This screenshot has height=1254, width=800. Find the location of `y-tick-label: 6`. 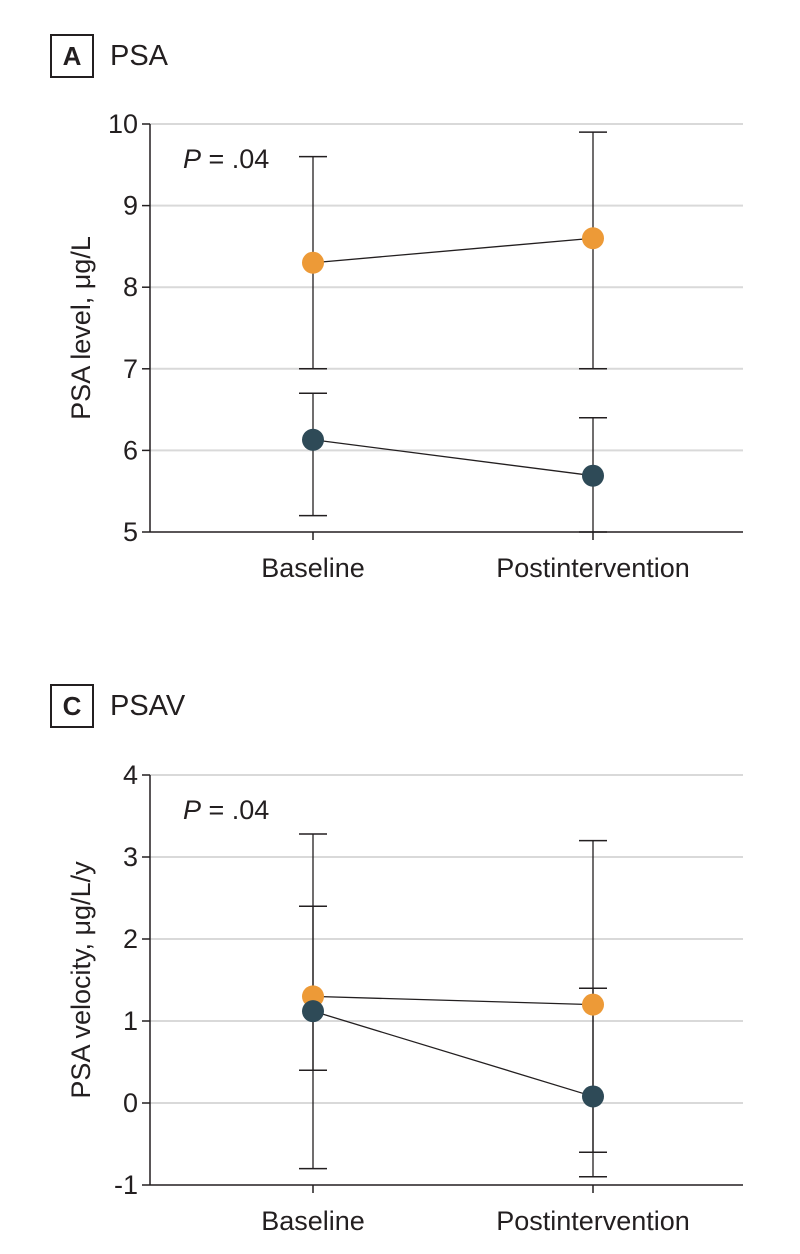

y-tick-label: 6 is located at coordinates (130, 450).